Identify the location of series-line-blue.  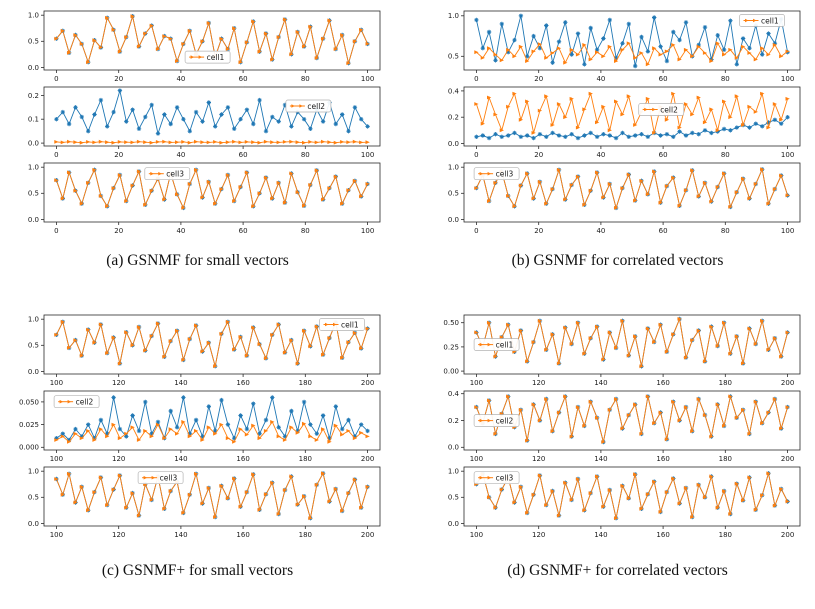
(632, 127).